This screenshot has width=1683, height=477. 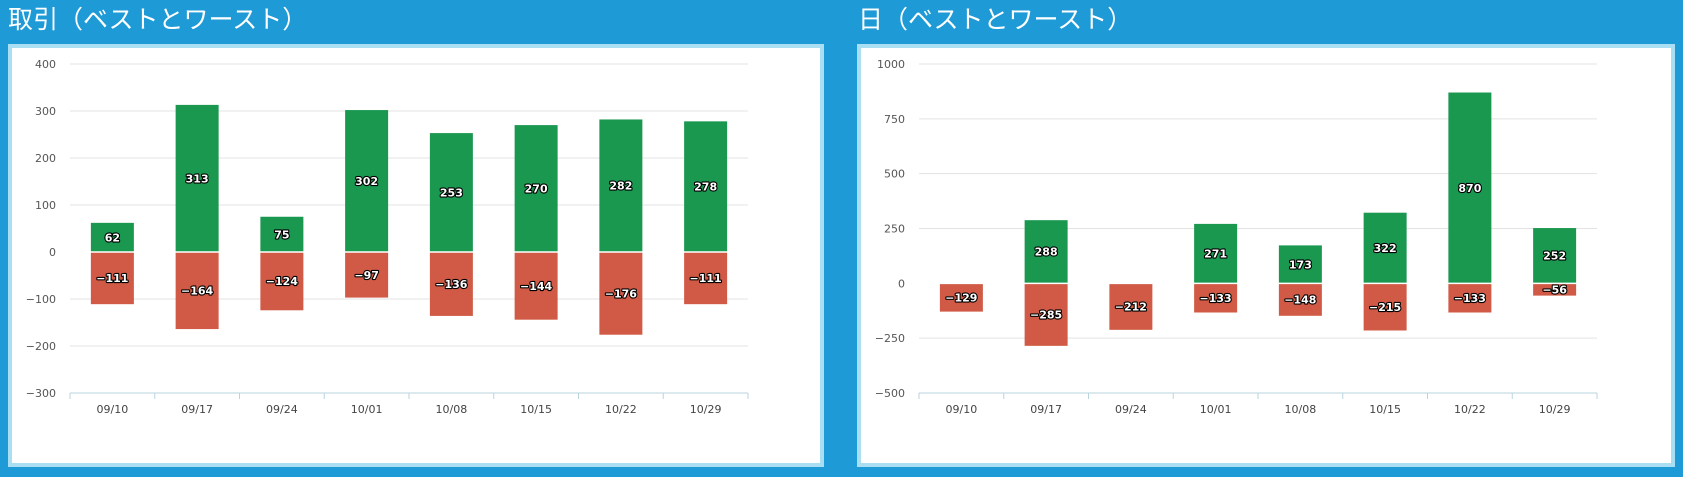 I want to click on trades-category-label: 10/22, so click(x=621, y=409).